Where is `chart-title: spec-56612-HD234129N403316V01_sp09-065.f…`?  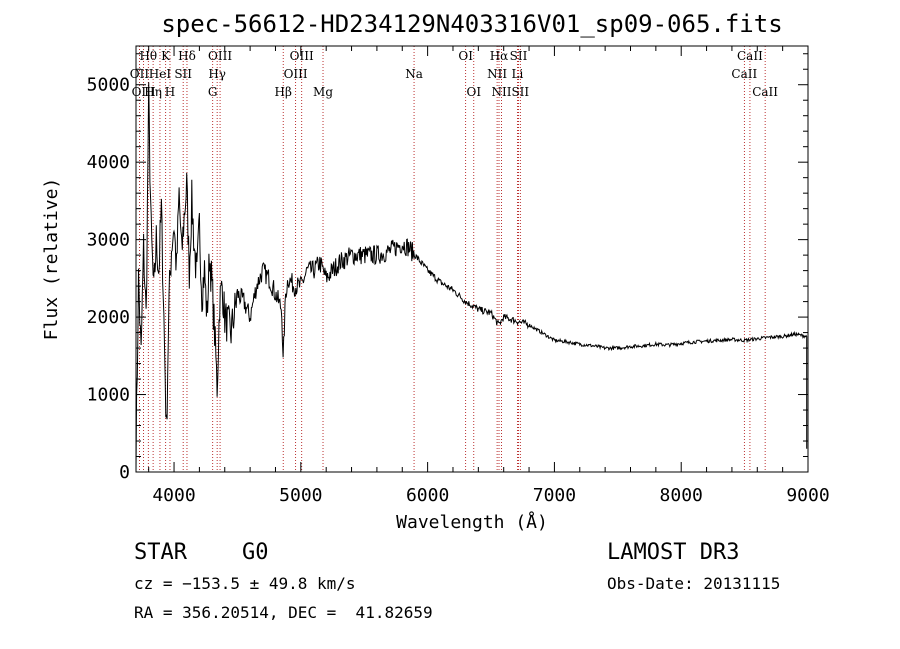
chart-title: spec-56612-HD234129N403316V01_sp09-065.f… is located at coordinates (471, 24).